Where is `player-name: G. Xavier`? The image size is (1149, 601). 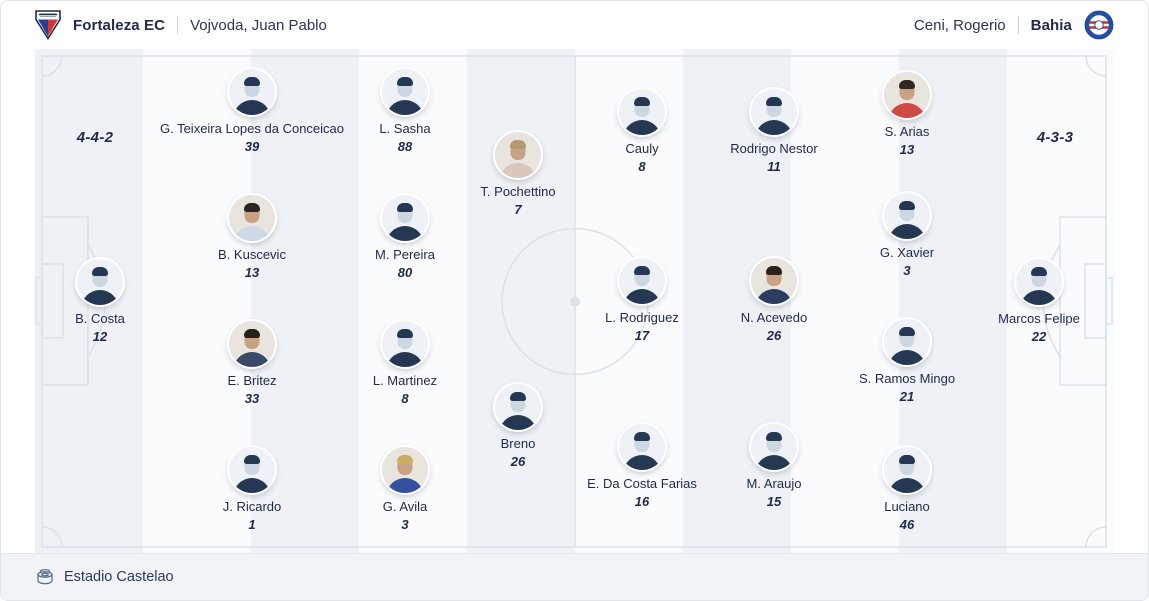 player-name: G. Xavier is located at coordinates (907, 252).